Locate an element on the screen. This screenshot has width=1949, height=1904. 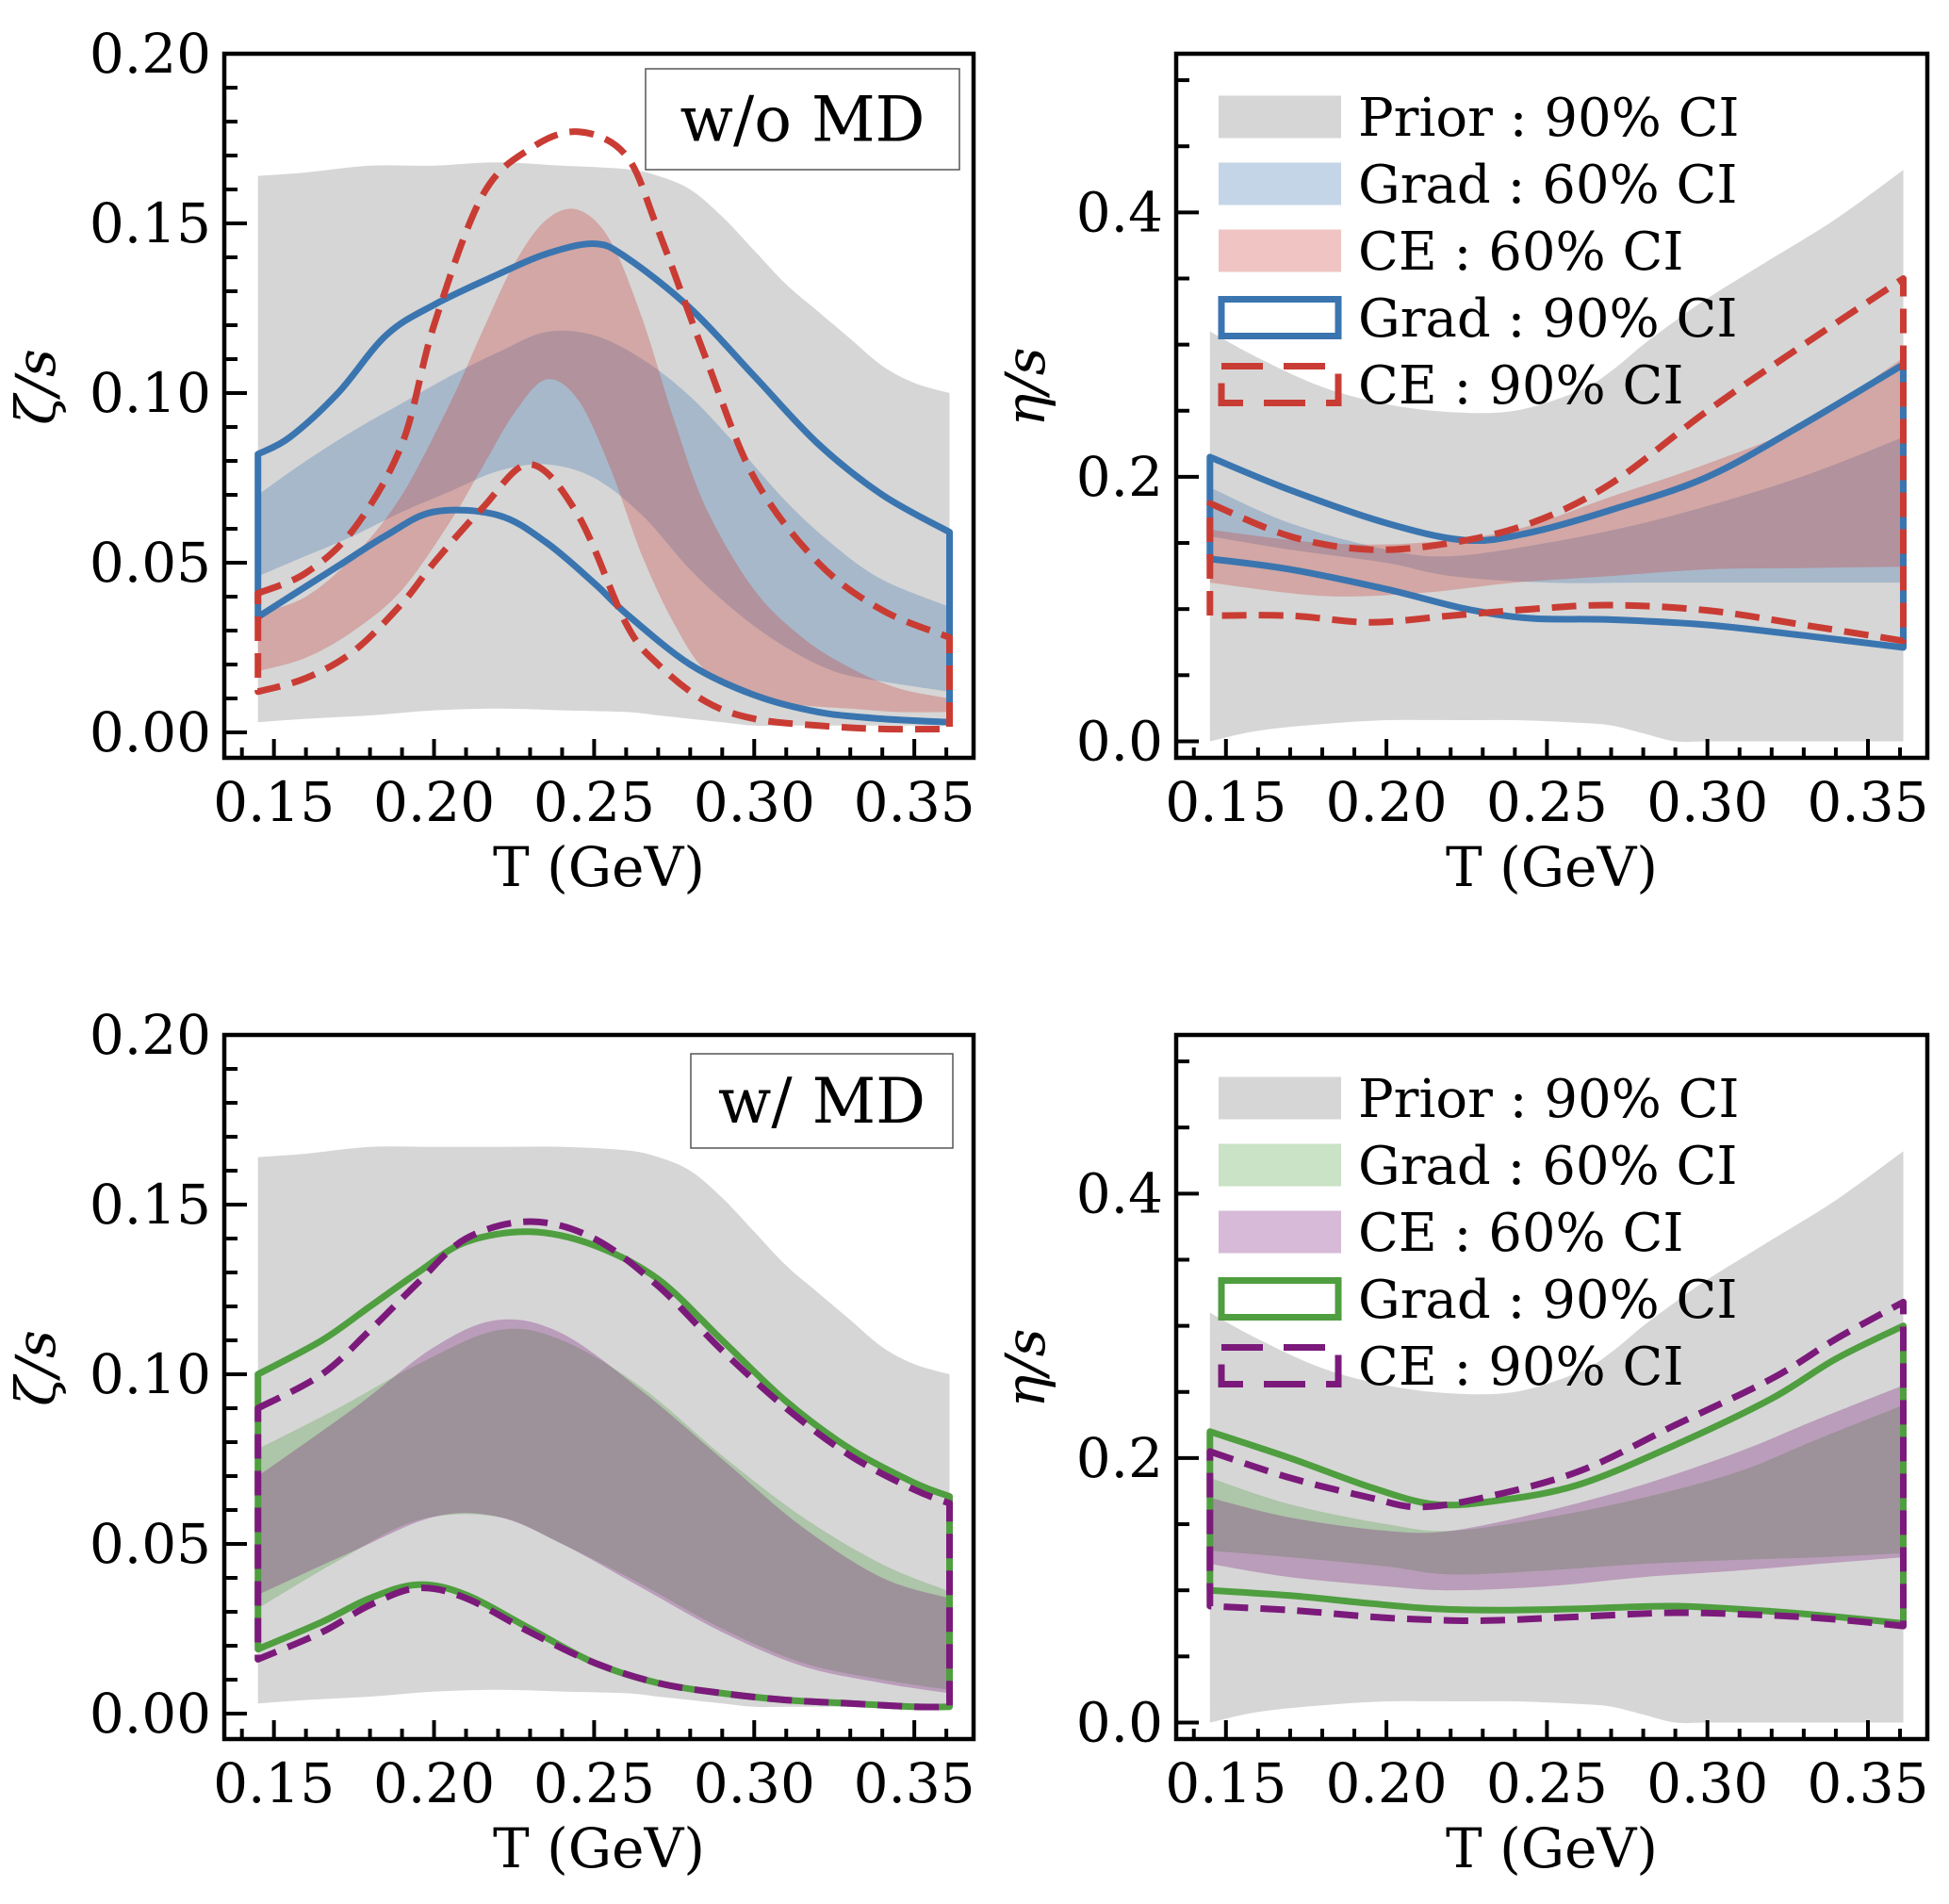
y-tick-label: 0.15 is located at coordinates (150, 1205).